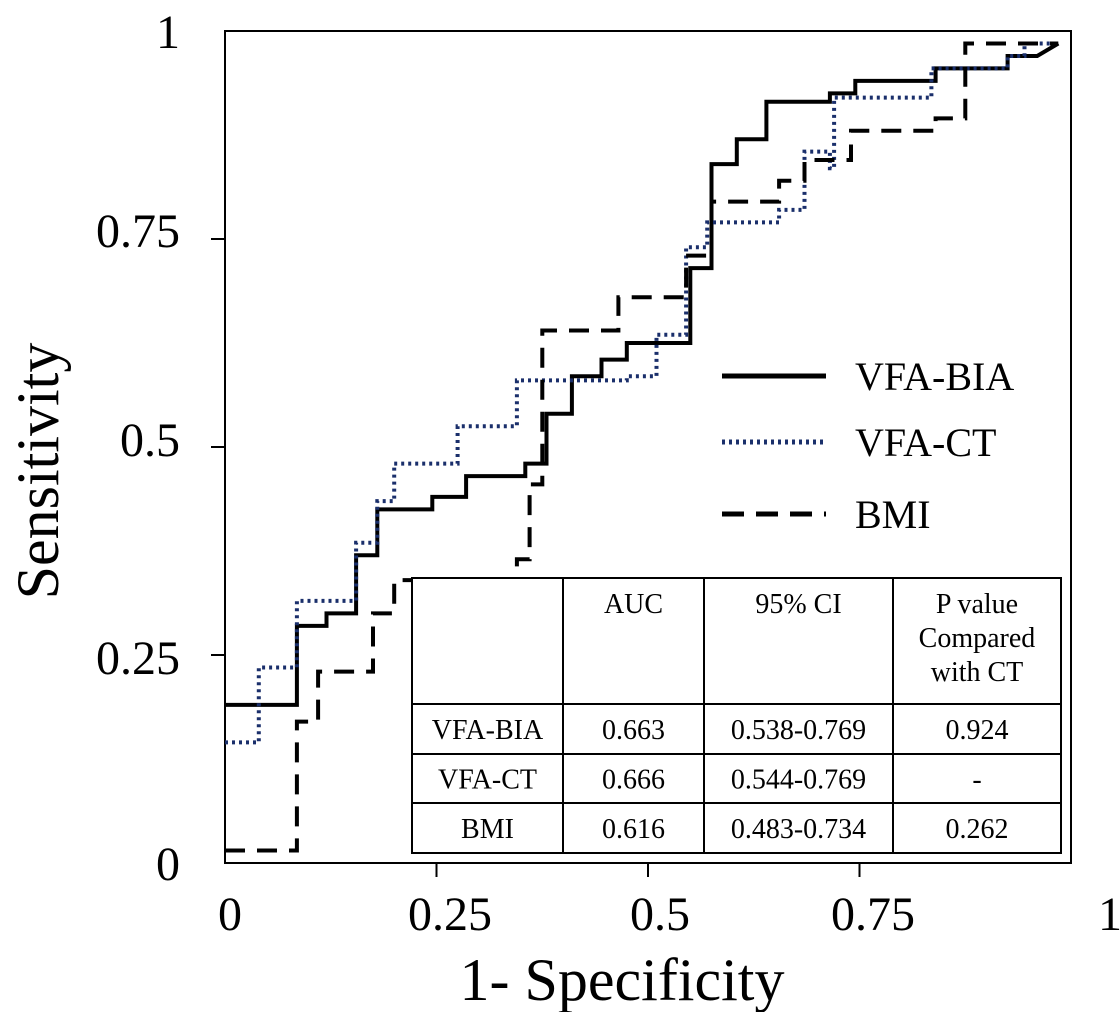 The image size is (1120, 1012). What do you see at coordinates (660, 914) in the screenshot?
I see `x-tick-label: 0.5` at bounding box center [660, 914].